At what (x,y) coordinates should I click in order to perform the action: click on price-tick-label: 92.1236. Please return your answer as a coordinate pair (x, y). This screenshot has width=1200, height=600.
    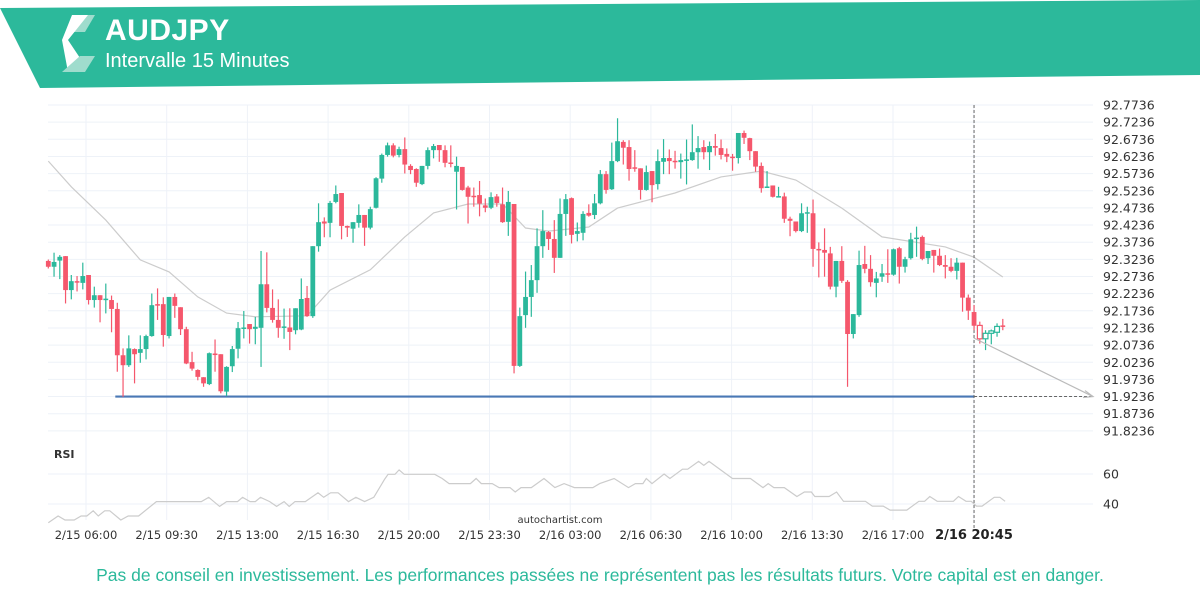
    Looking at the image, I should click on (1129, 327).